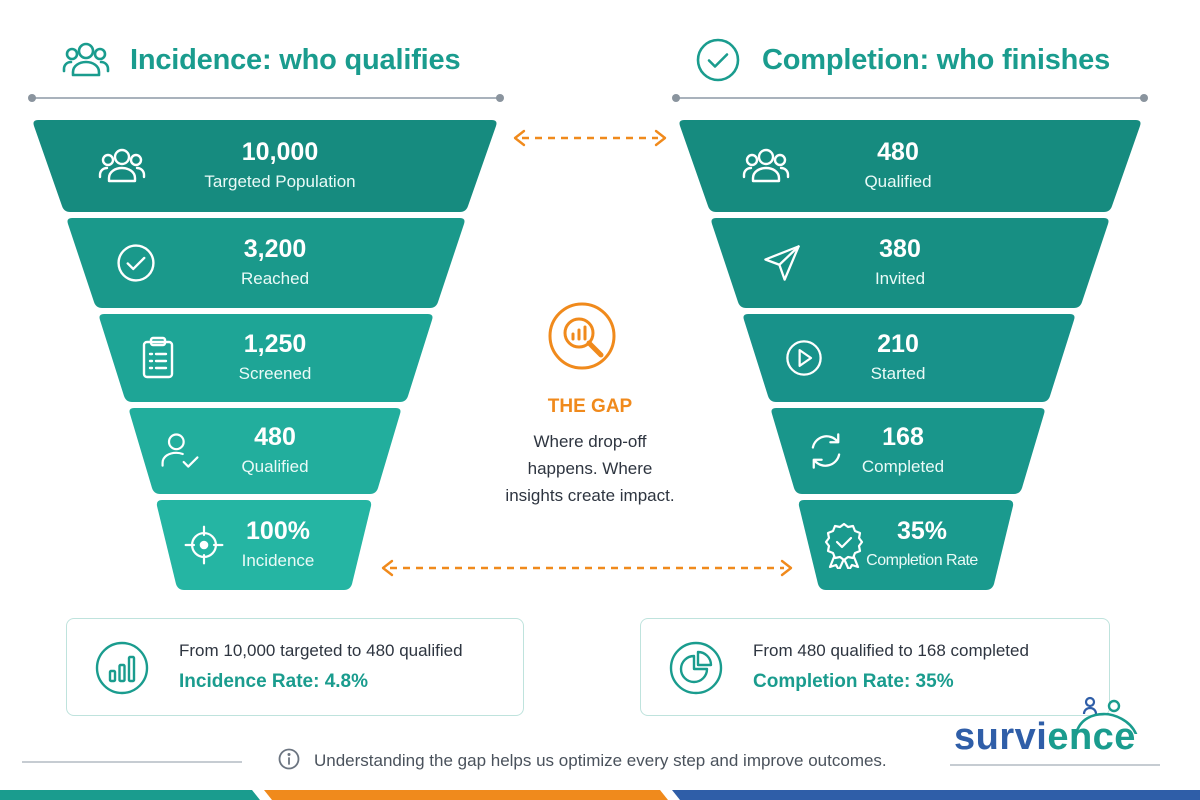  What do you see at coordinates (898, 373) in the screenshot?
I see `stage-label: Started` at bounding box center [898, 373].